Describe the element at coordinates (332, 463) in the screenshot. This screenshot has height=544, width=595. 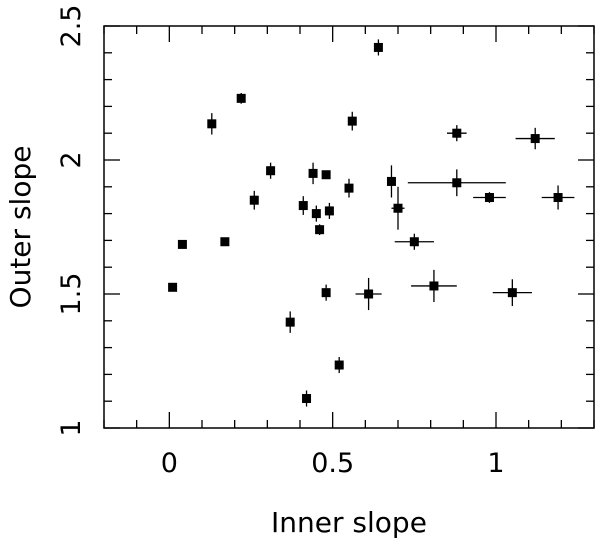
I see `x-tick-label: 0.5` at that location.